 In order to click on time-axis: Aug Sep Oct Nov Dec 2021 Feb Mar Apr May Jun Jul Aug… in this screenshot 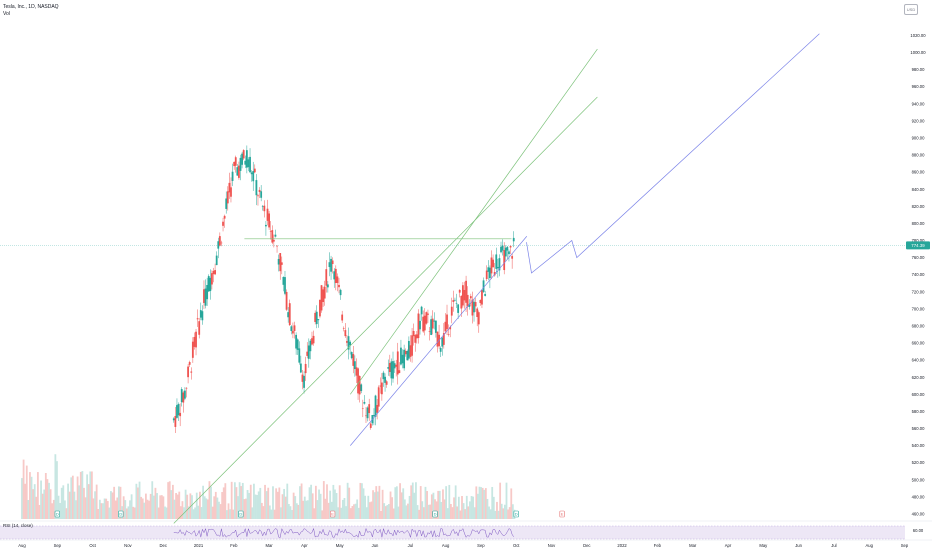, I will do `click(466, 543)`.